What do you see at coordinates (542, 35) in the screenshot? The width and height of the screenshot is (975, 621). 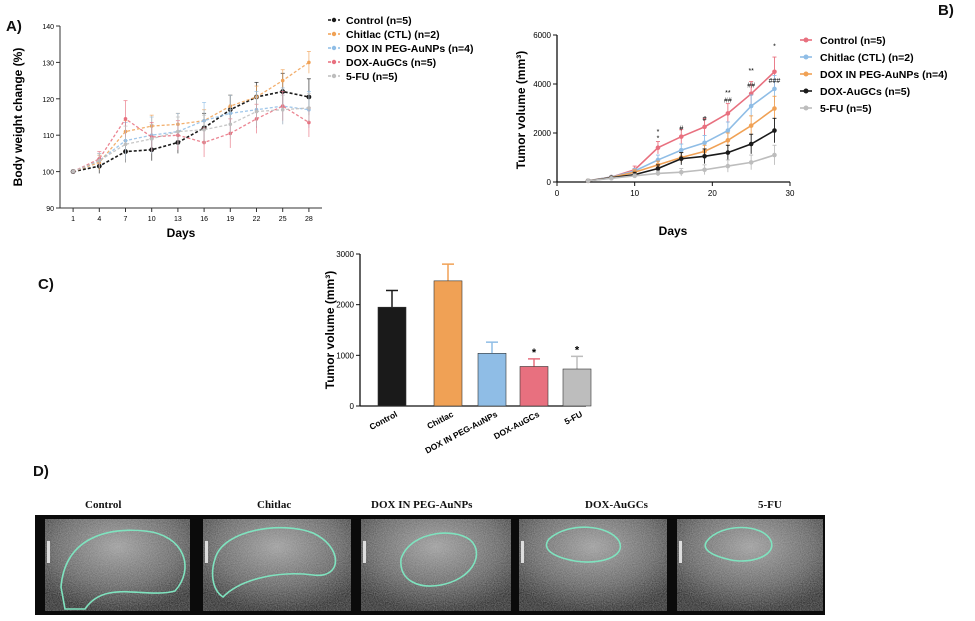 I see `chart-b-y-tick-label: 6000` at bounding box center [542, 35].